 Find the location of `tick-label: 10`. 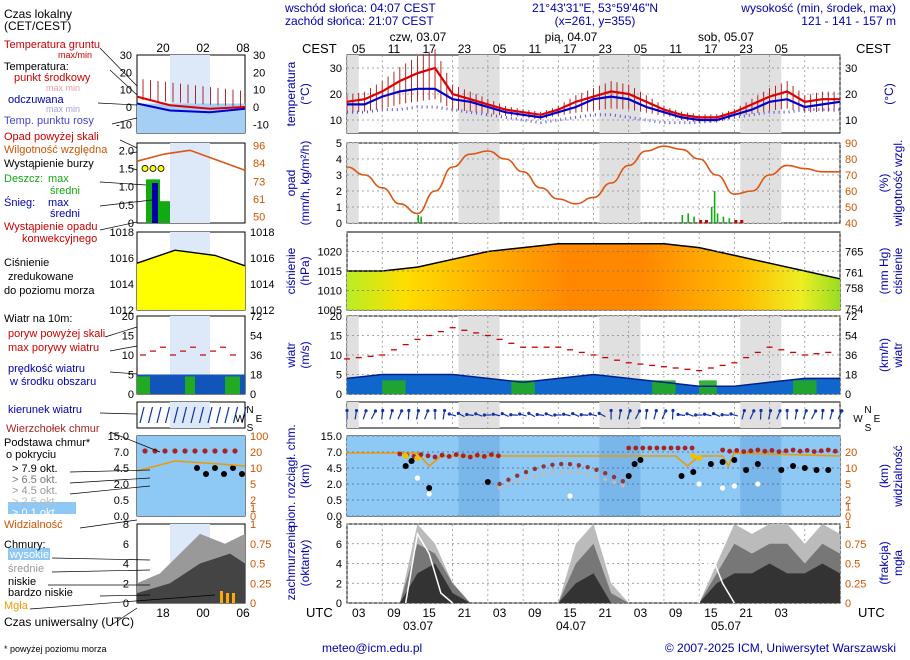

tick-label: 10 is located at coordinates (336, 356).